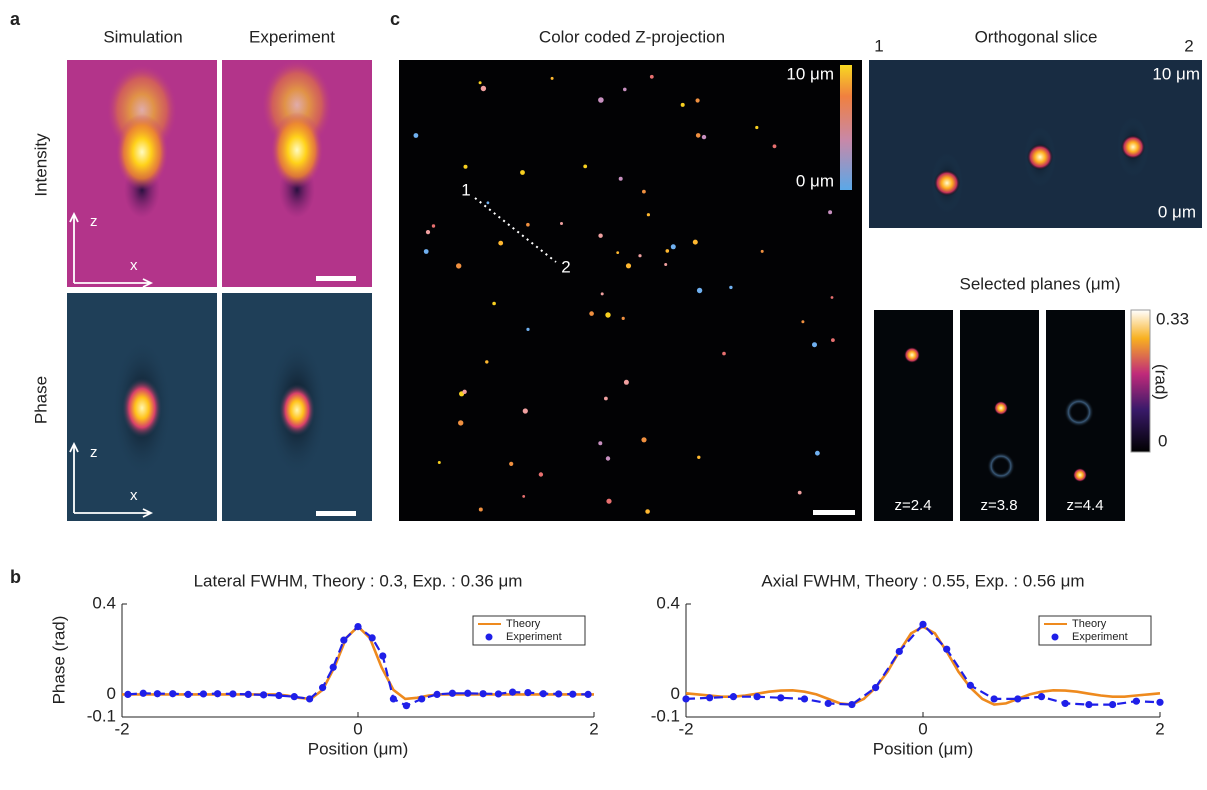 Image resolution: width=1207 pixels, height=790 pixels. What do you see at coordinates (40, 165) in the screenshot?
I see `row-title: Intensity` at bounding box center [40, 165].